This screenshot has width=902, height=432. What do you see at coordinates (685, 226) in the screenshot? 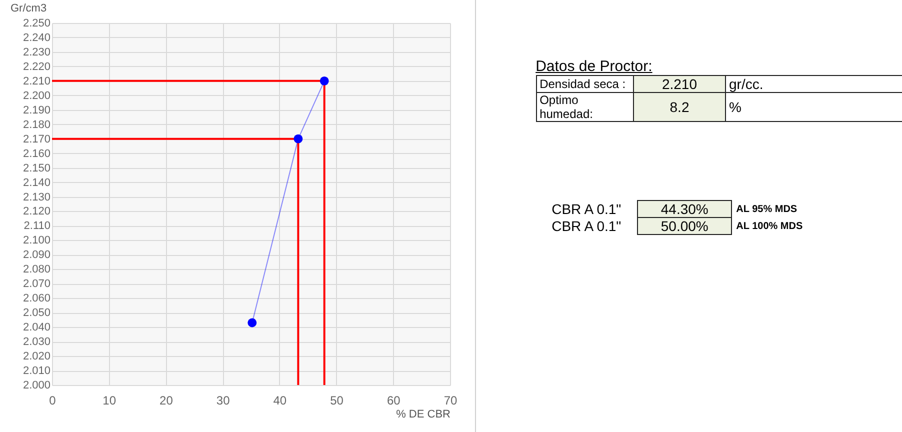
I see `text: 50.00%` at bounding box center [685, 226].